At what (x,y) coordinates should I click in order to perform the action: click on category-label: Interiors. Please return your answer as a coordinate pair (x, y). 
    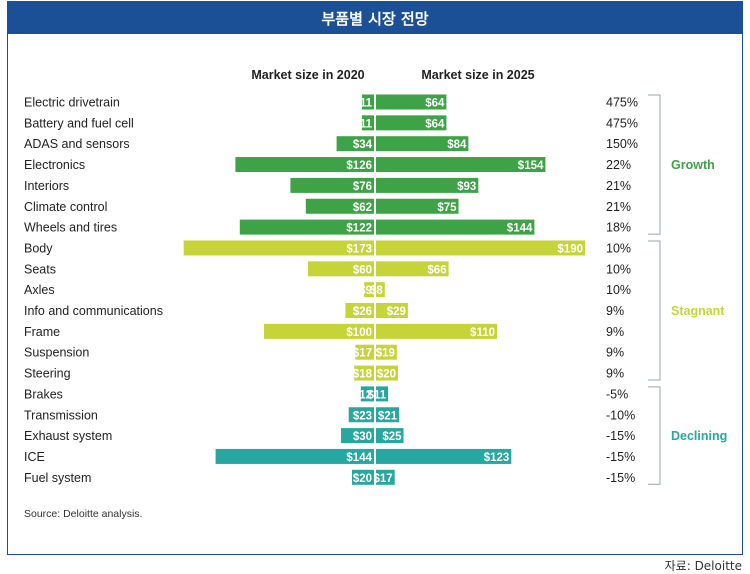
    Looking at the image, I should click on (46, 186).